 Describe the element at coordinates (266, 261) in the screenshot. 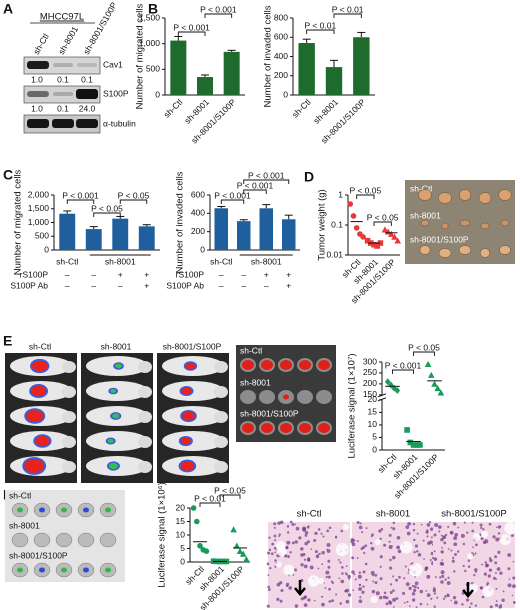

I see `x-tick-label: sh-8001` at that location.